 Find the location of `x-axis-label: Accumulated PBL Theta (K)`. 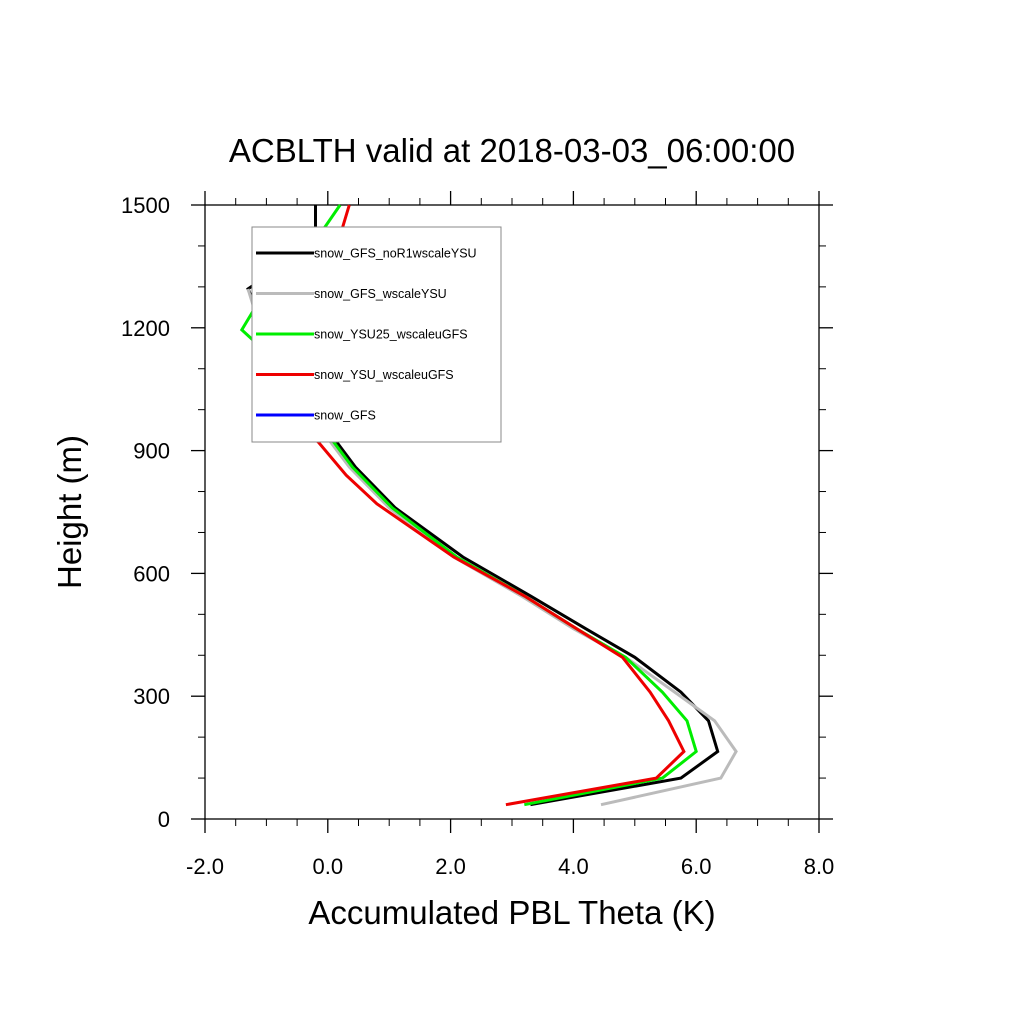

x-axis-label: Accumulated PBL Theta (K) is located at coordinates (511, 912).